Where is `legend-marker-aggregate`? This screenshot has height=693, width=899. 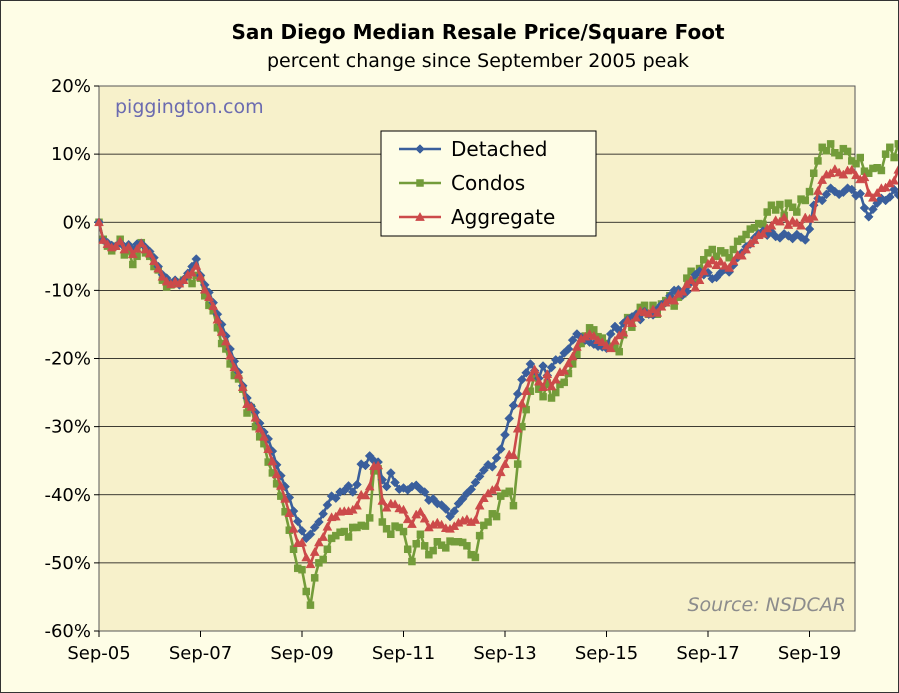 legend-marker-aggregate is located at coordinates (420, 216).